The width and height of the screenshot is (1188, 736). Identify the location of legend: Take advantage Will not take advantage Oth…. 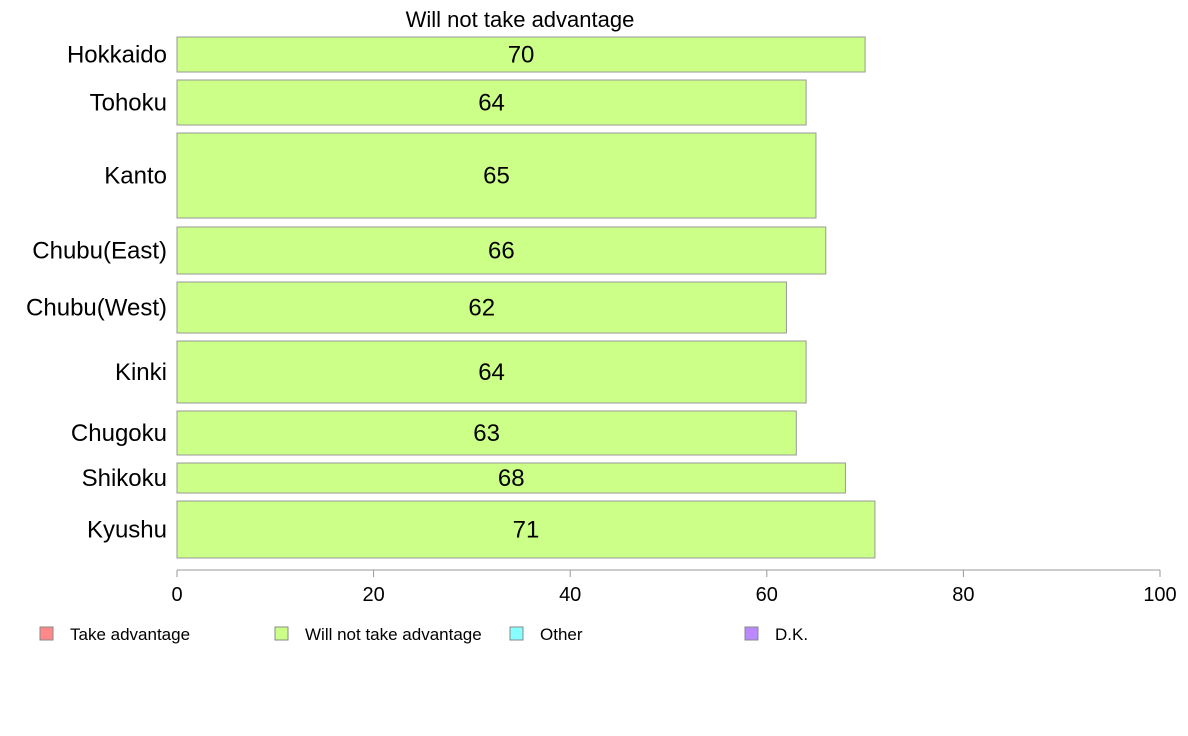
(423, 634).